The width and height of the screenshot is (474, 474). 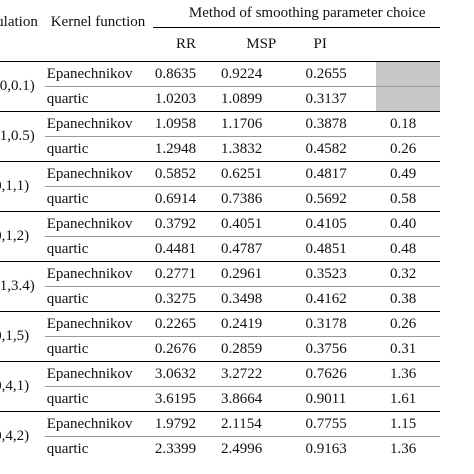 What do you see at coordinates (408, 424) in the screenshot?
I see `extra-cell: 1.15` at bounding box center [408, 424].